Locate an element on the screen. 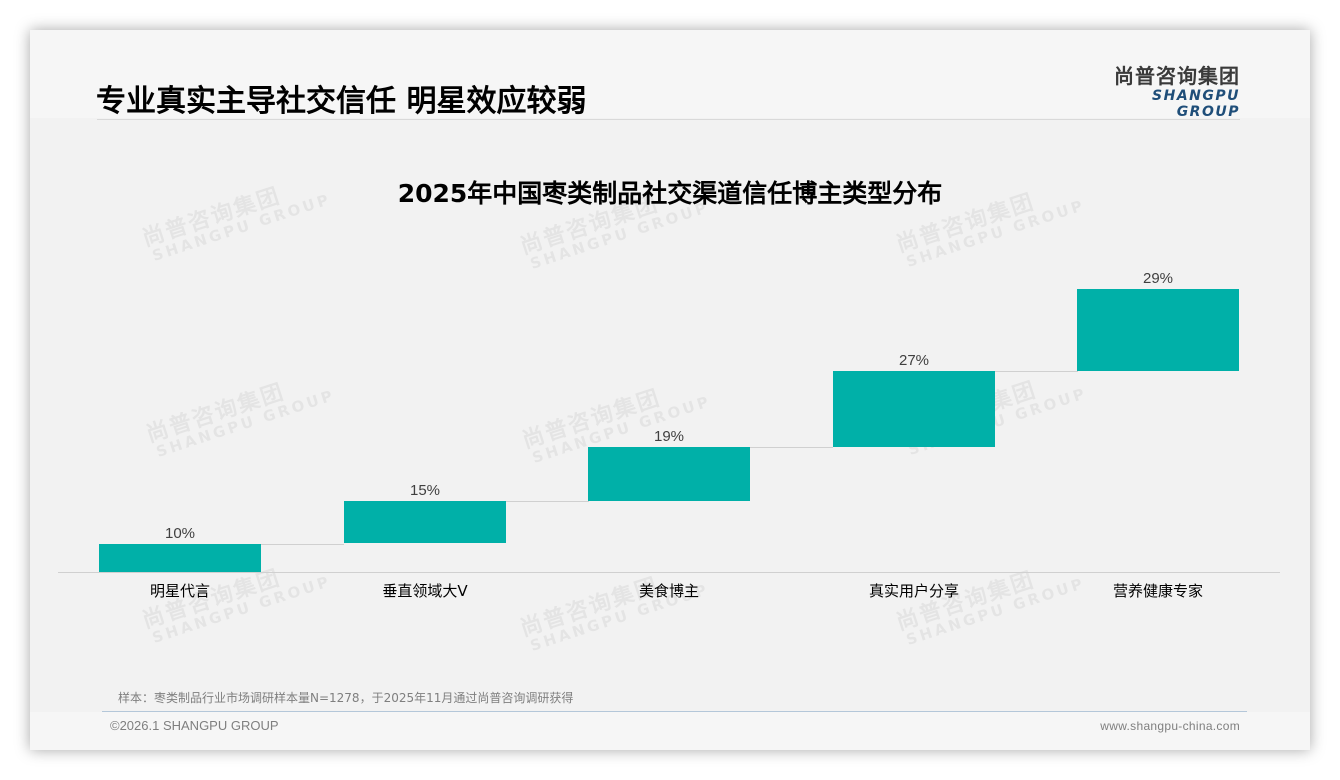  copyright-text: ©2026.1 SHANGPU GROUP is located at coordinates (194, 725).